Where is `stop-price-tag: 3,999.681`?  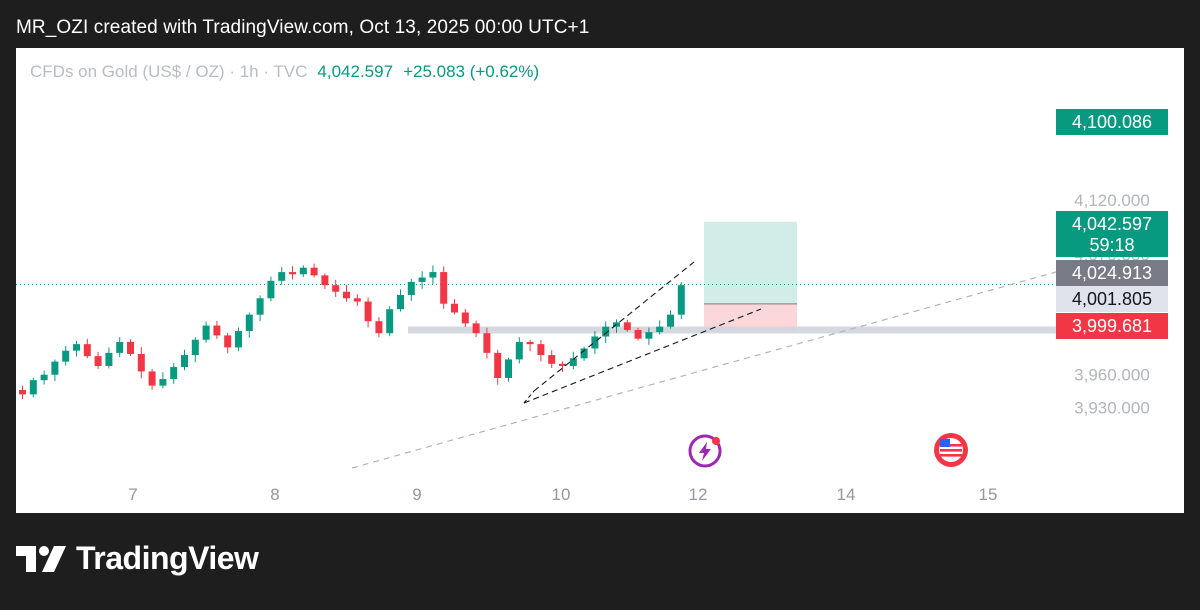
stop-price-tag: 3,999.681 is located at coordinates (1112, 326).